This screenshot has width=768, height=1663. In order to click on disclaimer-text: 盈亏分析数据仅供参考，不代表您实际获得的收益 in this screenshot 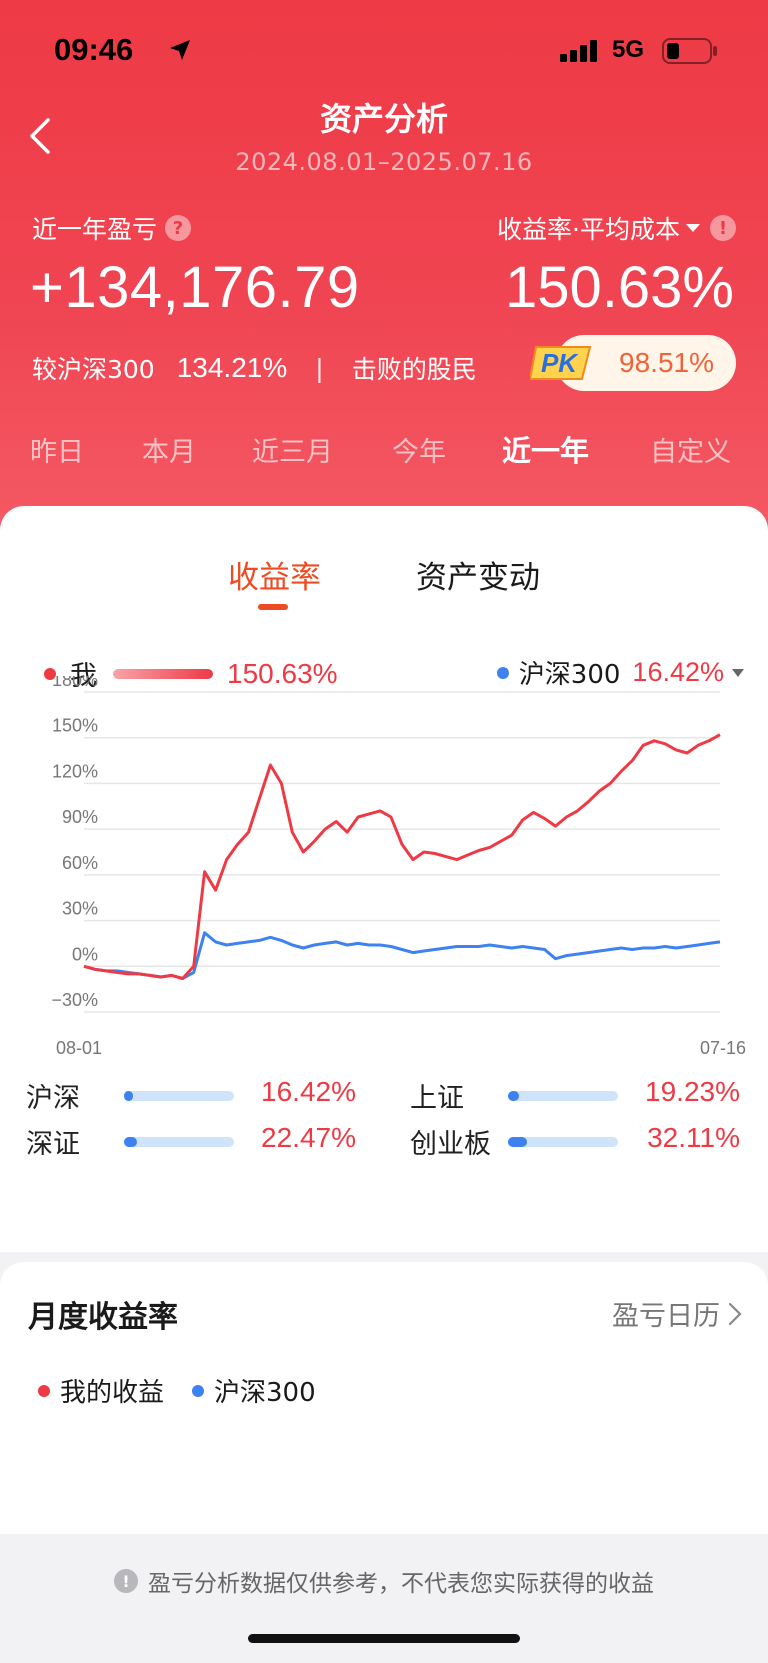, I will do `click(401, 1584)`.